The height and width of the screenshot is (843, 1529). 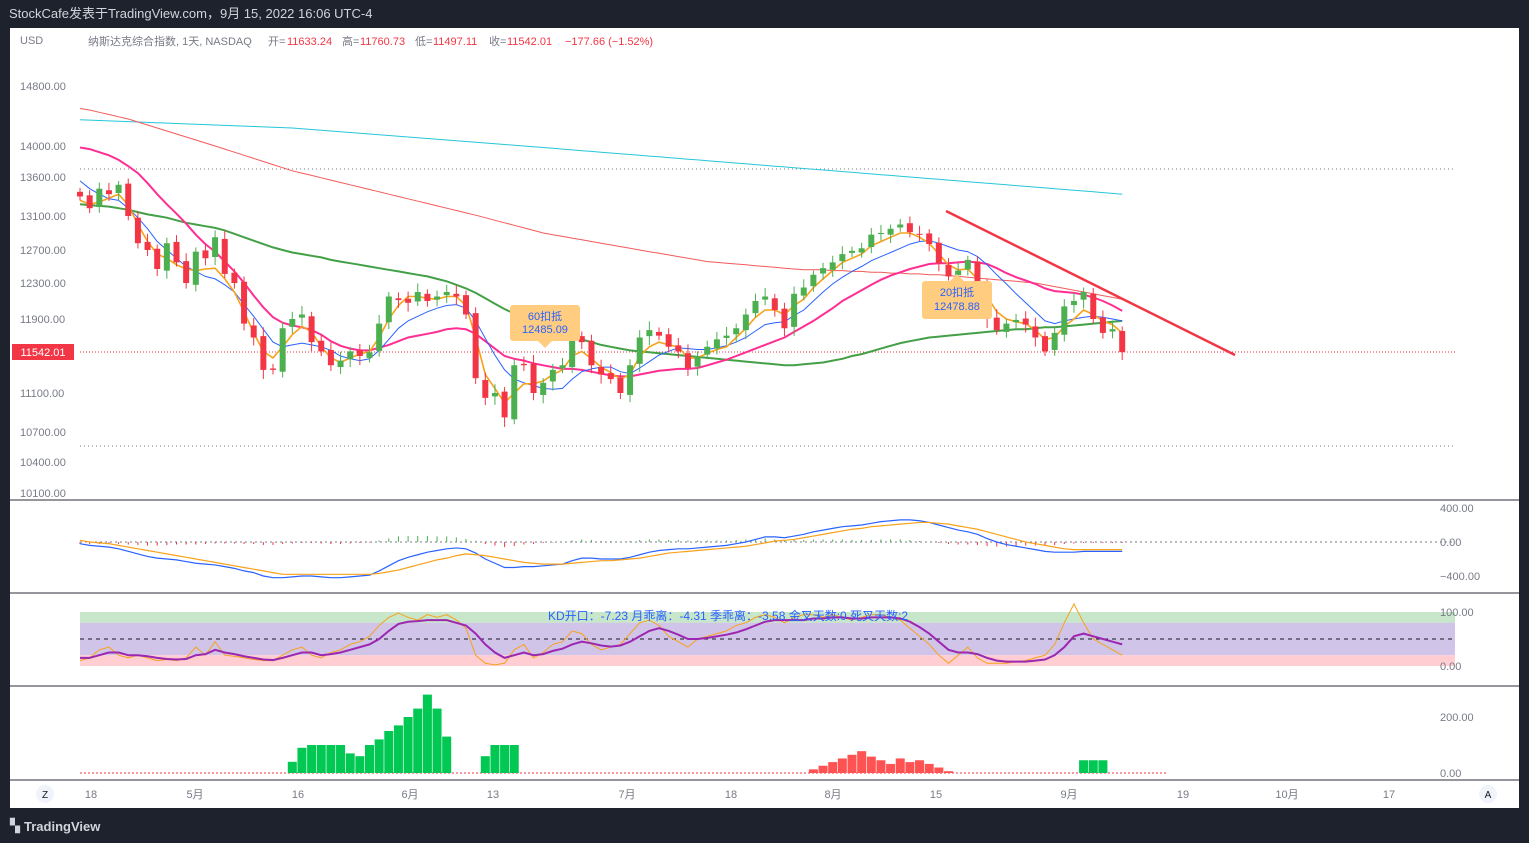 I want to click on currency-label: USD, so click(x=31, y=41).